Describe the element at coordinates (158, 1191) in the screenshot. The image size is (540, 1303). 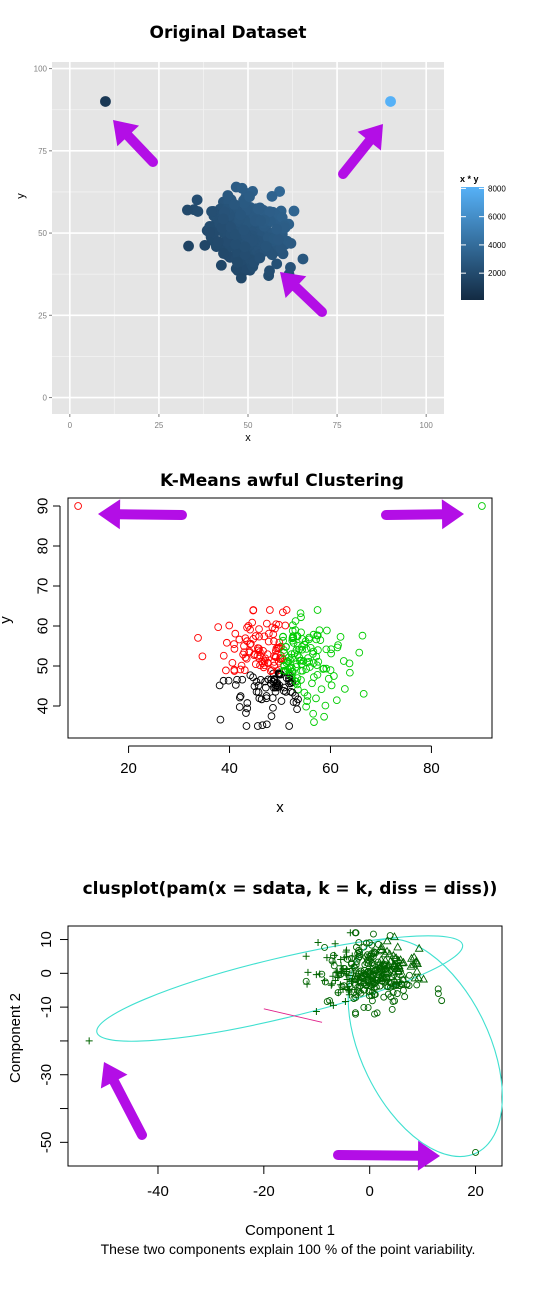
I see `x-tick-label: -40` at that location.